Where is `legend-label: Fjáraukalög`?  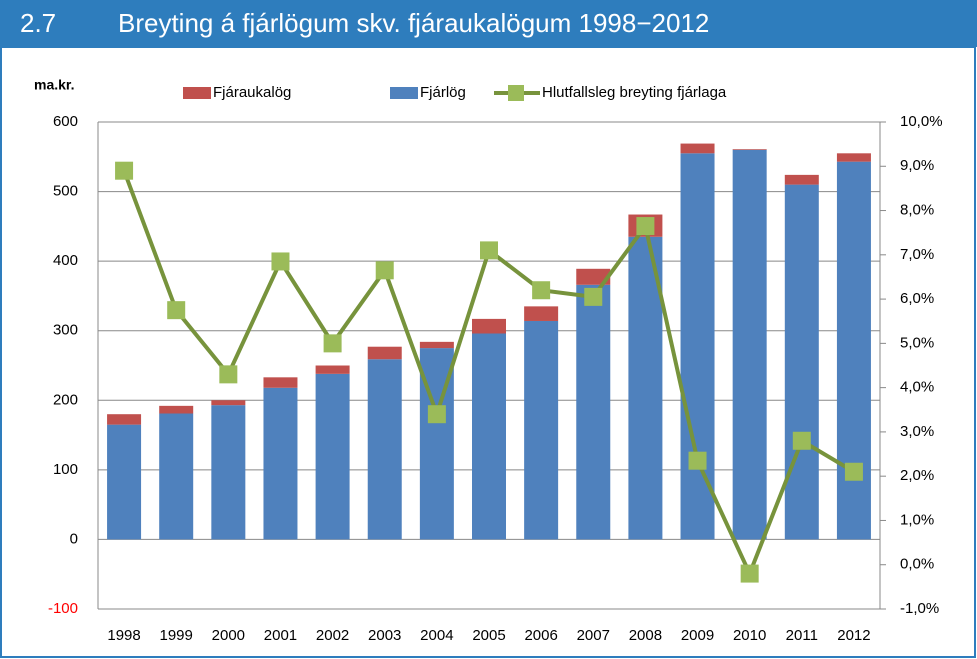 legend-label: Fjáraukalög is located at coordinates (252, 92).